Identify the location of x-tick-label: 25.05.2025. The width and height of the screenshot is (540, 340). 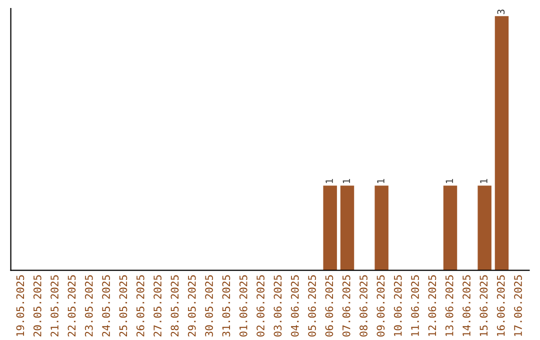
(123, 305).